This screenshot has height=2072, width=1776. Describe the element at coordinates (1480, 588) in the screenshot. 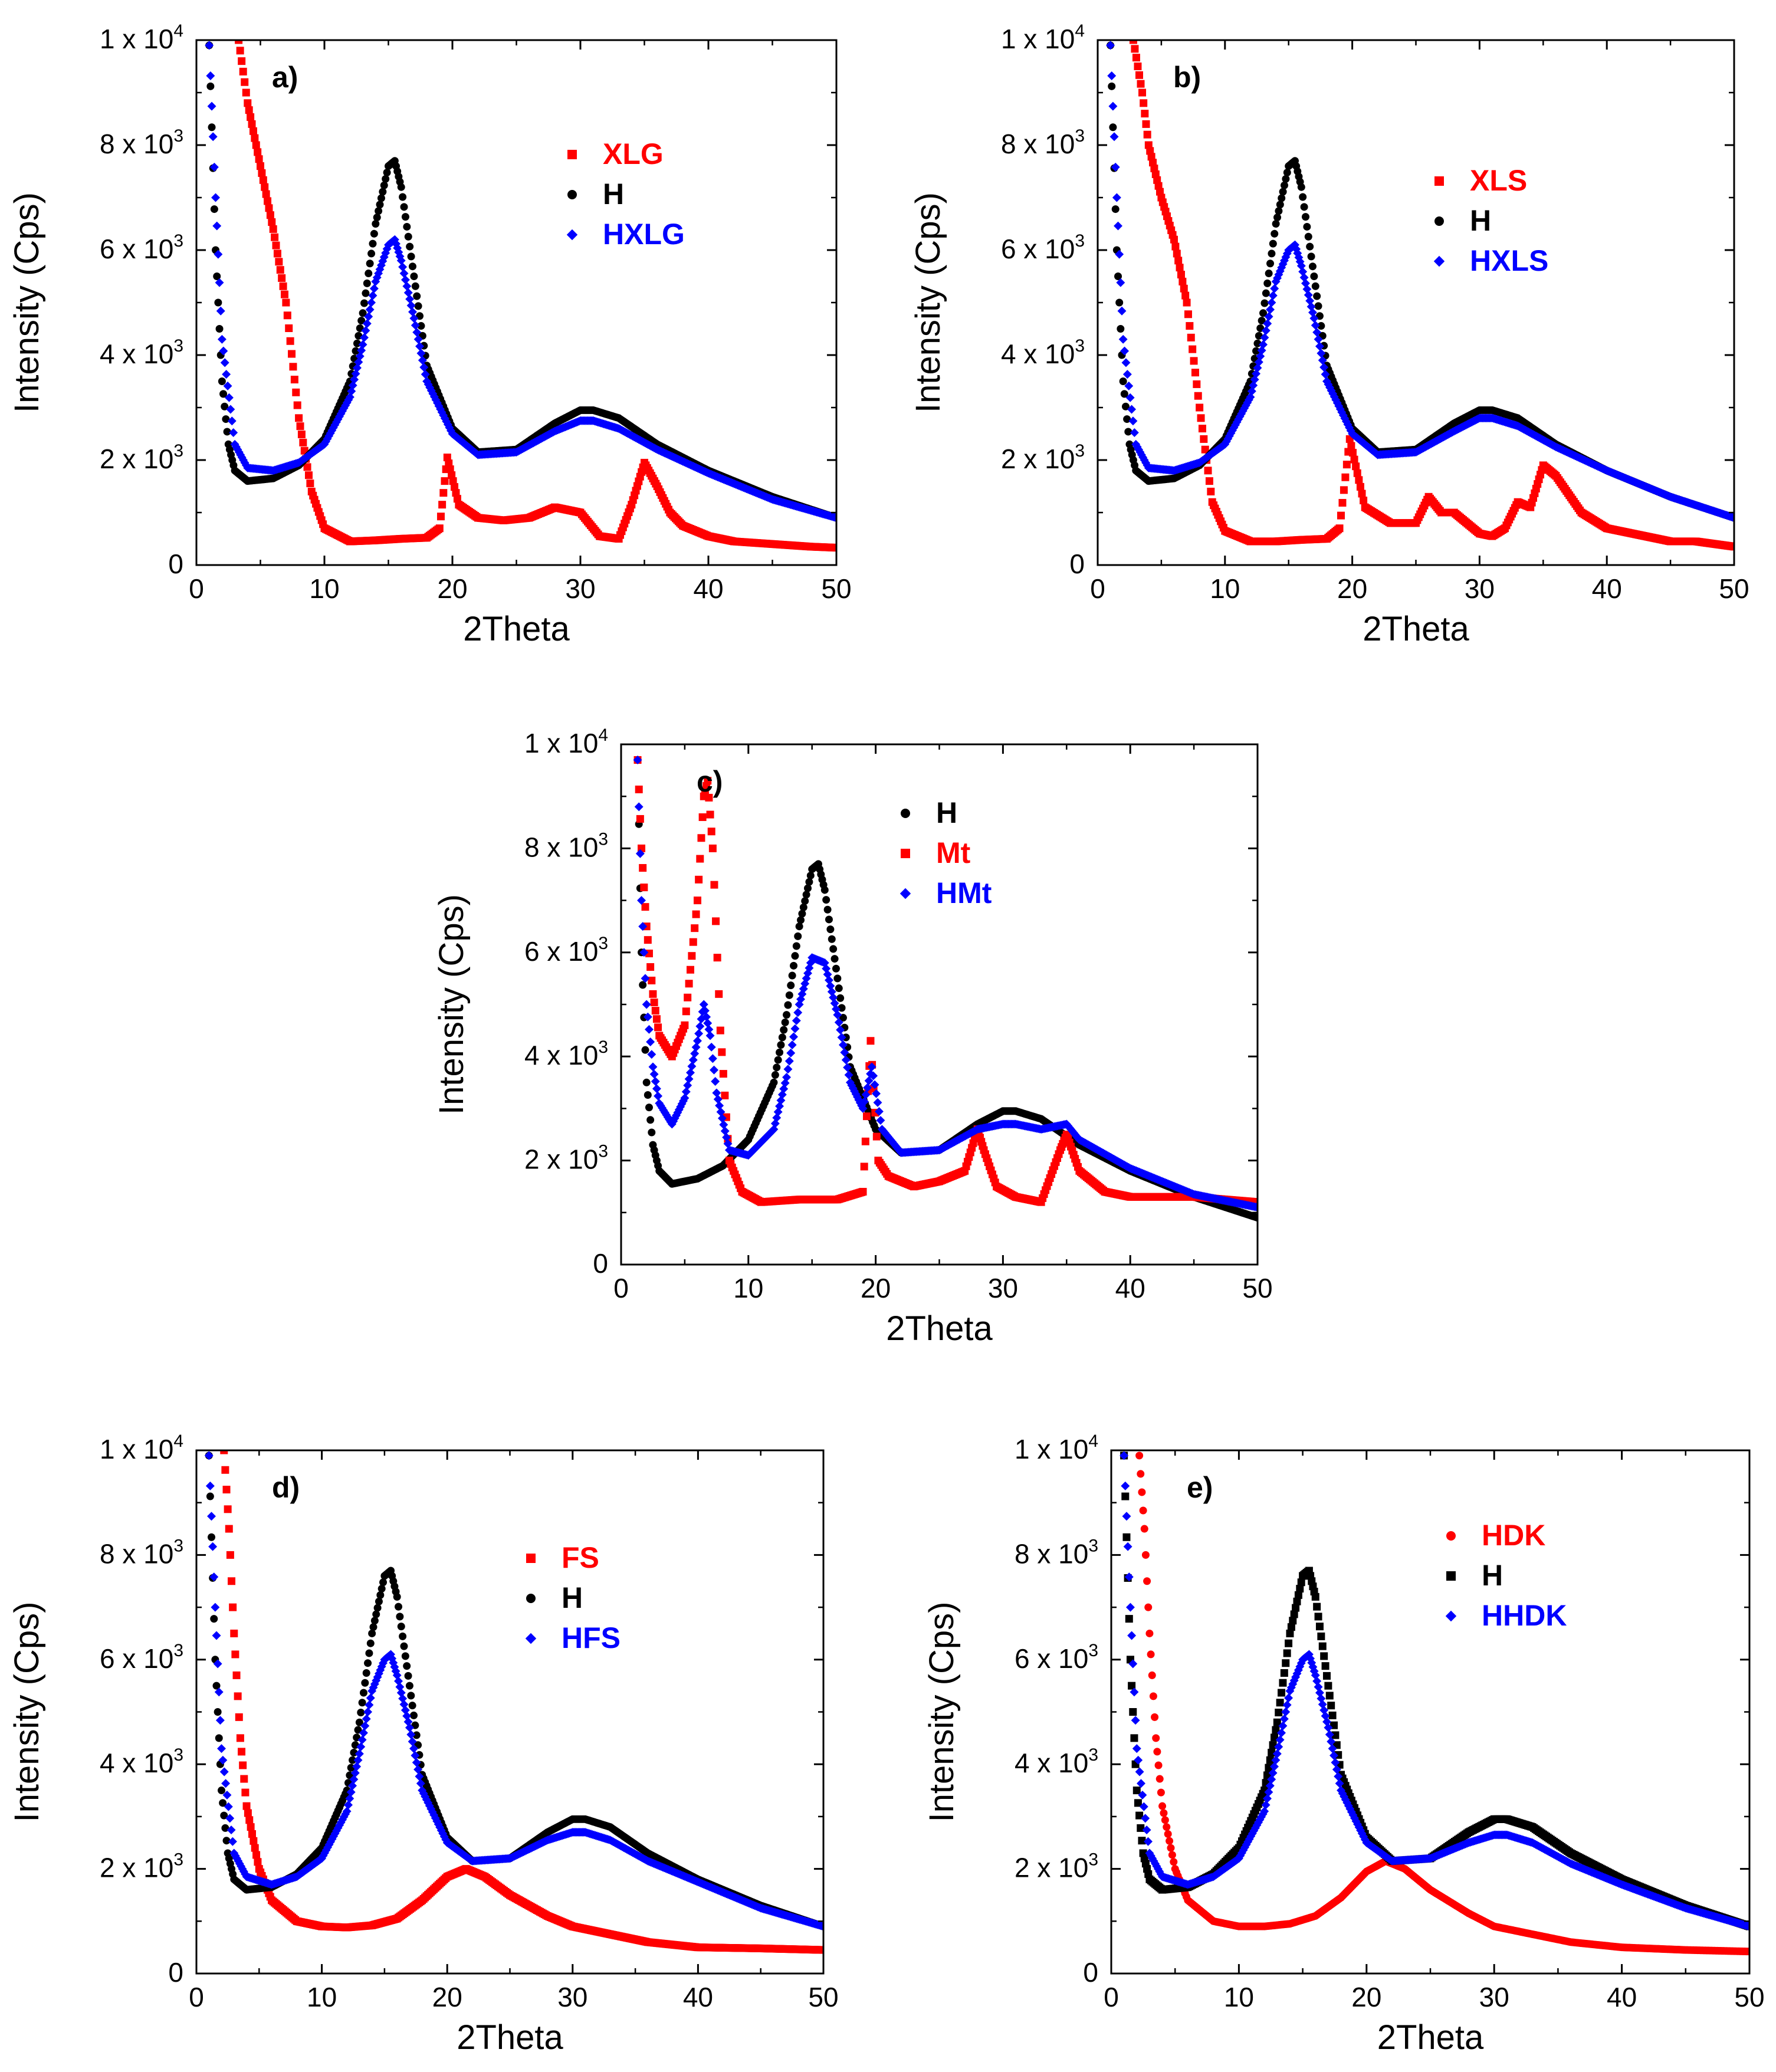

I see `x-tick-label: 30` at that location.